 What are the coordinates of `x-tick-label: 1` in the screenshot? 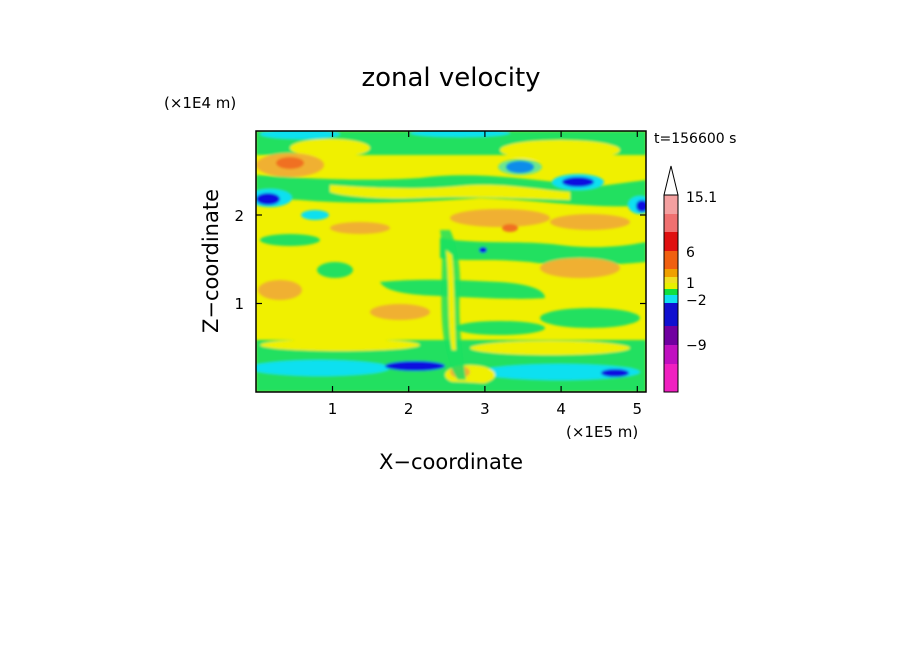 It's located at (333, 409).